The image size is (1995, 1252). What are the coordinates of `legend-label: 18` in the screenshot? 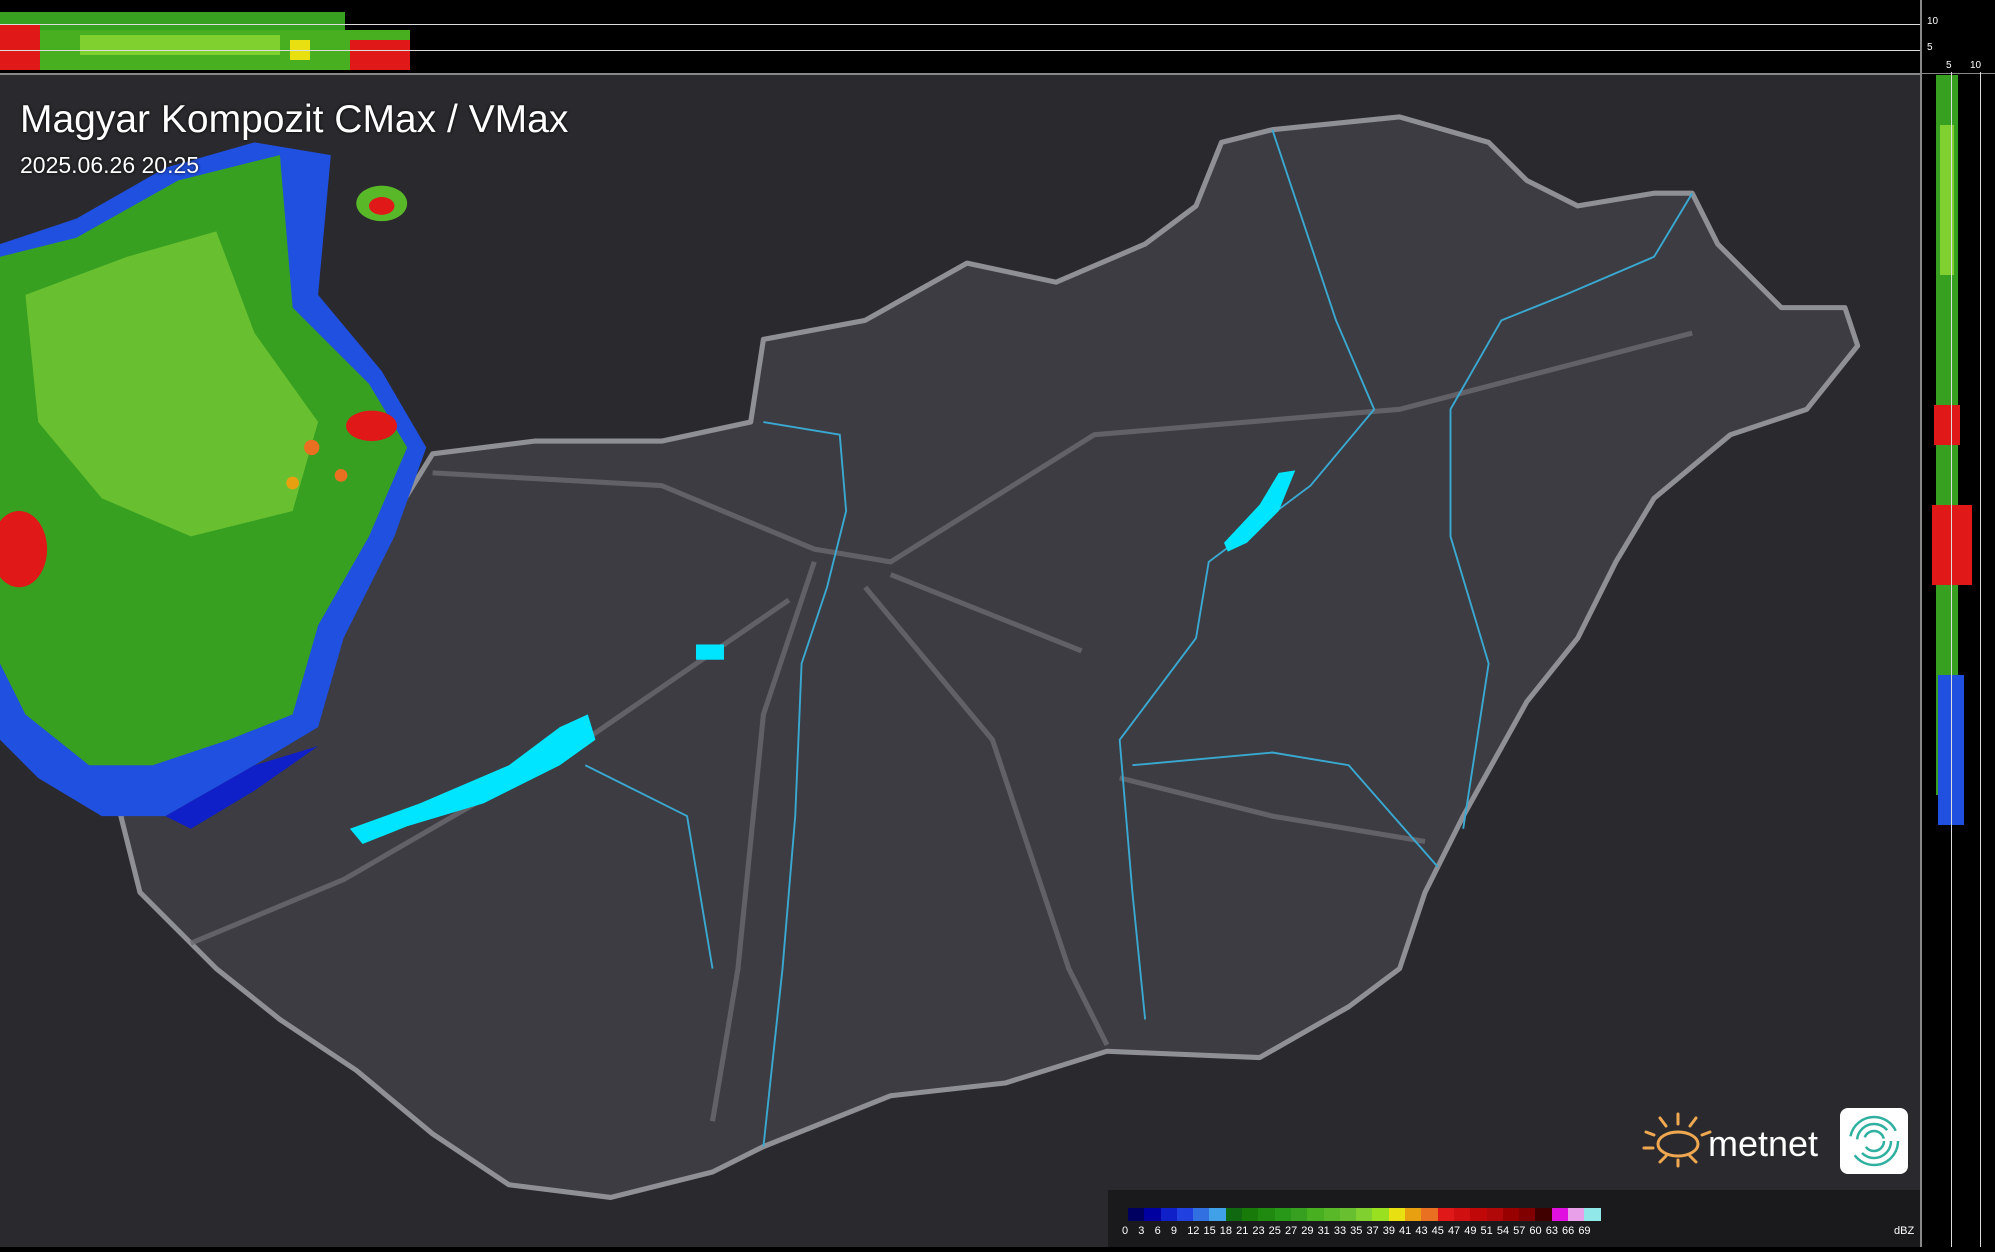 It's located at (1226, 1231).